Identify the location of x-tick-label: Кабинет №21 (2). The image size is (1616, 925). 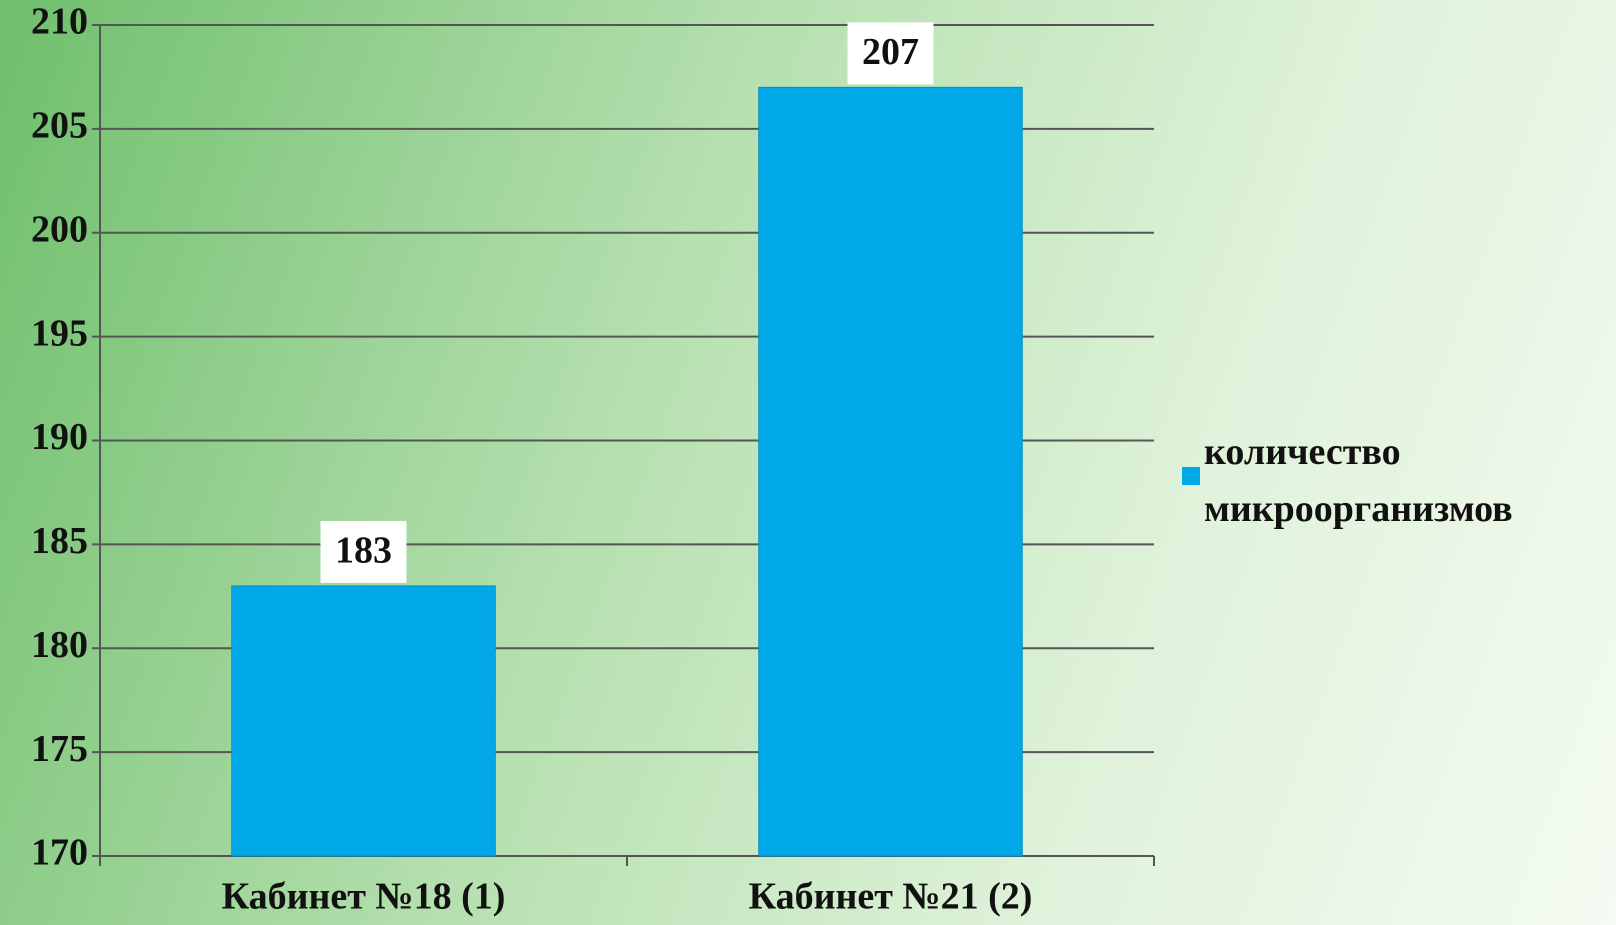
(891, 897).